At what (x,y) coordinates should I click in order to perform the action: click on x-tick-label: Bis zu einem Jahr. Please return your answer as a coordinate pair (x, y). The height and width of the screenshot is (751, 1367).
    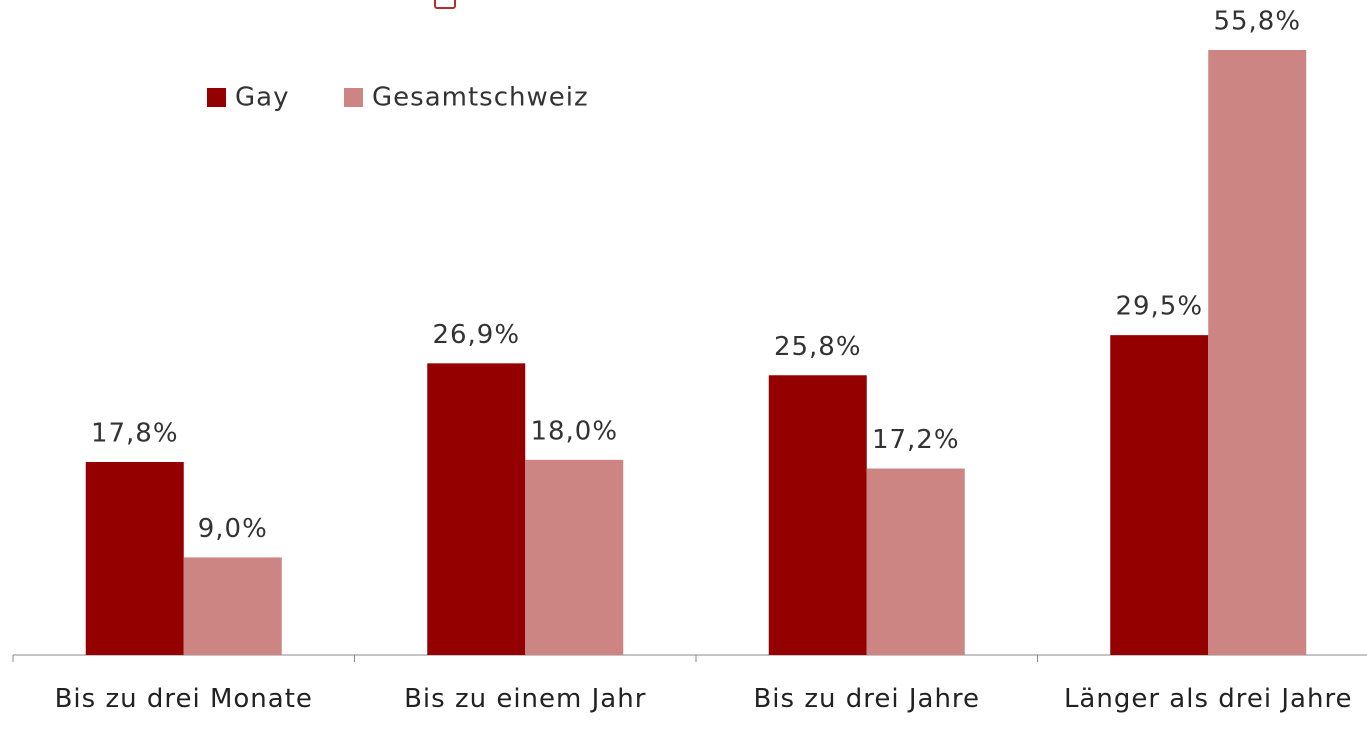
    Looking at the image, I should click on (525, 699).